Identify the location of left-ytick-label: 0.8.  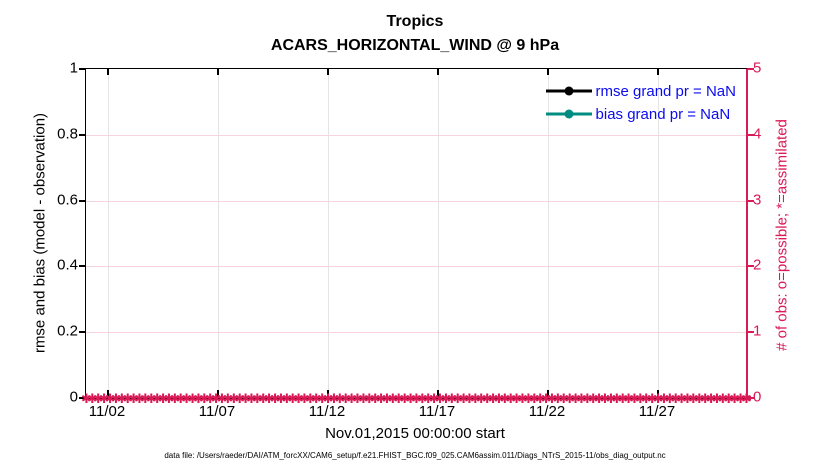
(67, 134).